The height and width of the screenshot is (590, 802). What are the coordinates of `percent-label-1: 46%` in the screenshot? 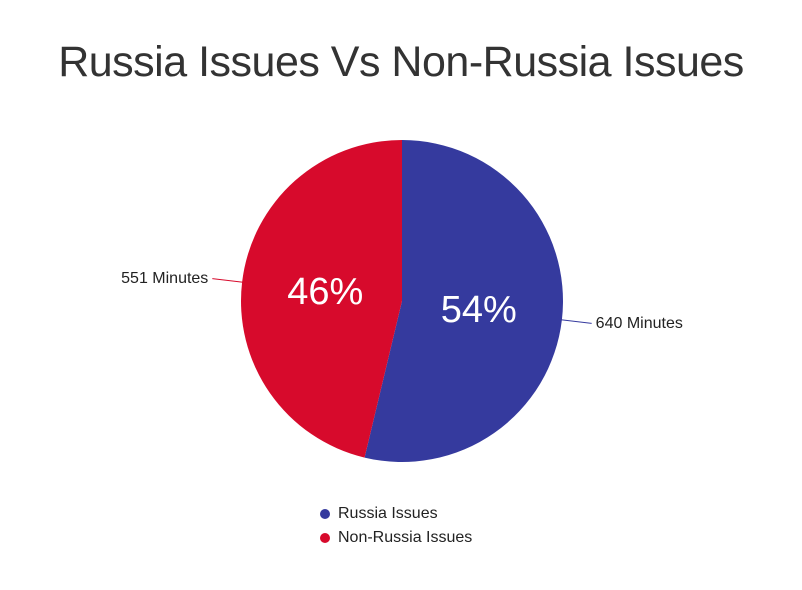 It's located at (325, 292).